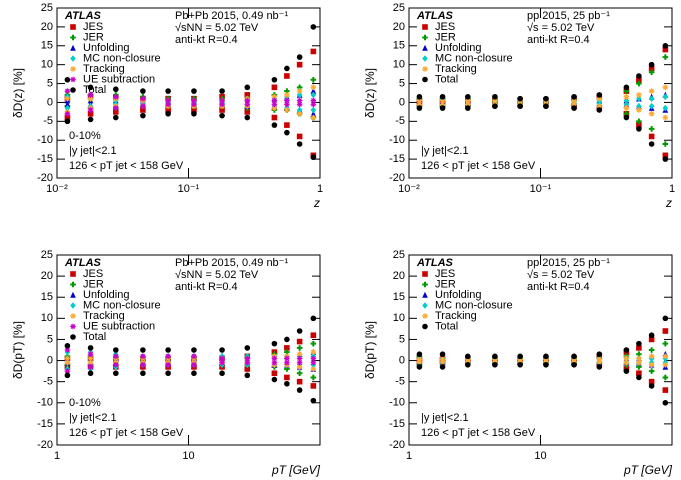 The height and width of the screenshot is (480, 681). I want to click on y-tick-label: 10, so click(399, 318).